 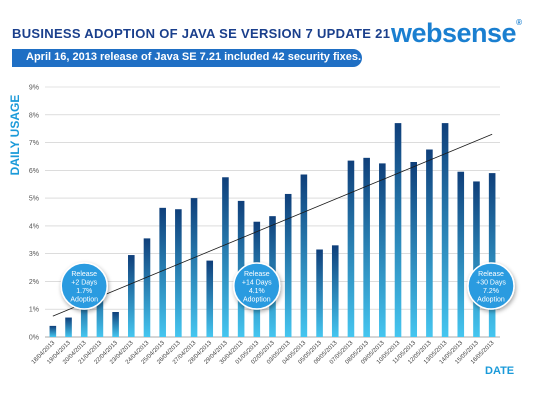 I want to click on y-tick-label: 6%, so click(x=34, y=171).